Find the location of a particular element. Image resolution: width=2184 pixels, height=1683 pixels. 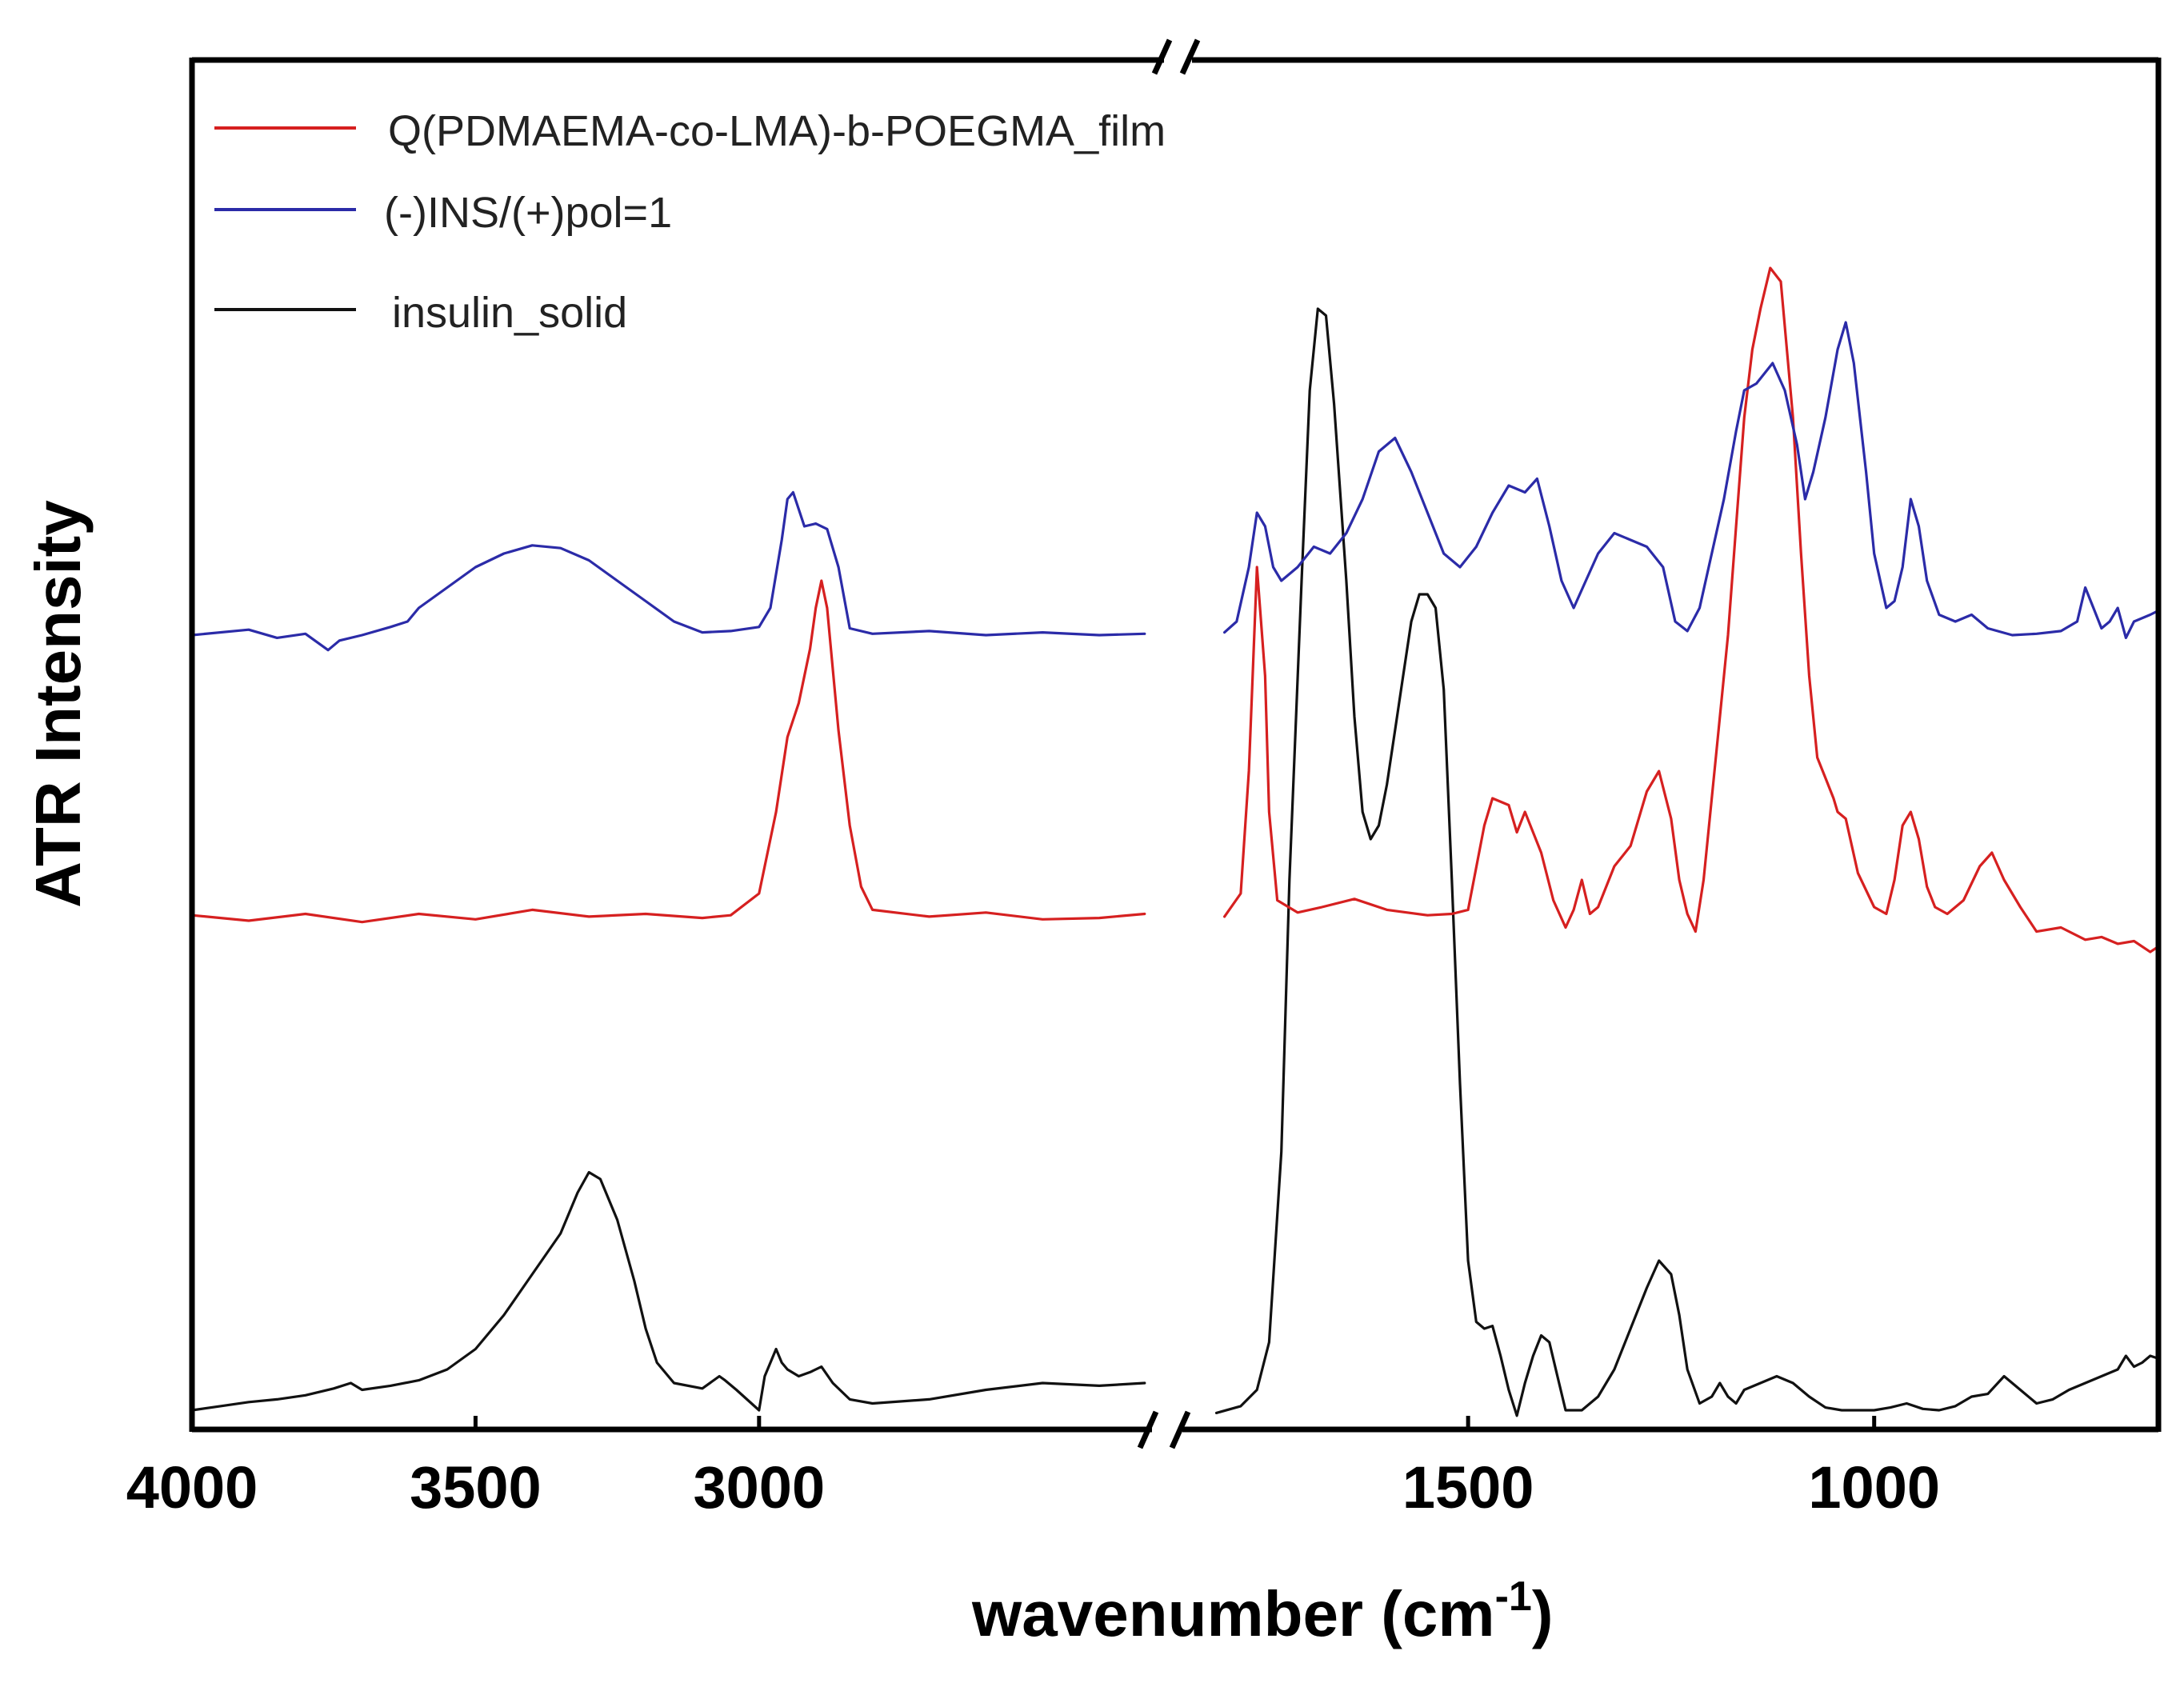

legend-label-insulin-solid: insulin_solid is located at coordinates (509, 313).